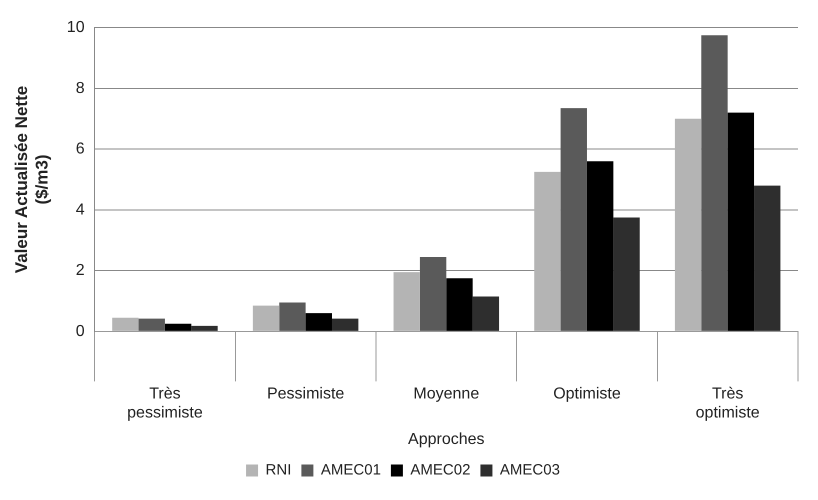  What do you see at coordinates (75, 27) in the screenshot?
I see `y-tick-label: 10` at bounding box center [75, 27].